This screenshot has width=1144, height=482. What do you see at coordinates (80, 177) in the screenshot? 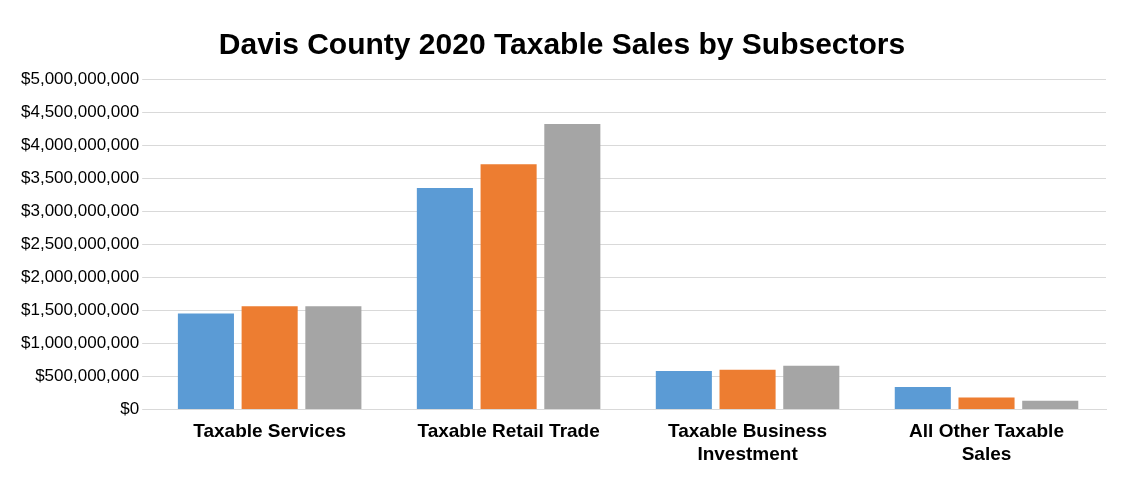
I see `y-tick-label: $3,500,000,000` at bounding box center [80, 177].